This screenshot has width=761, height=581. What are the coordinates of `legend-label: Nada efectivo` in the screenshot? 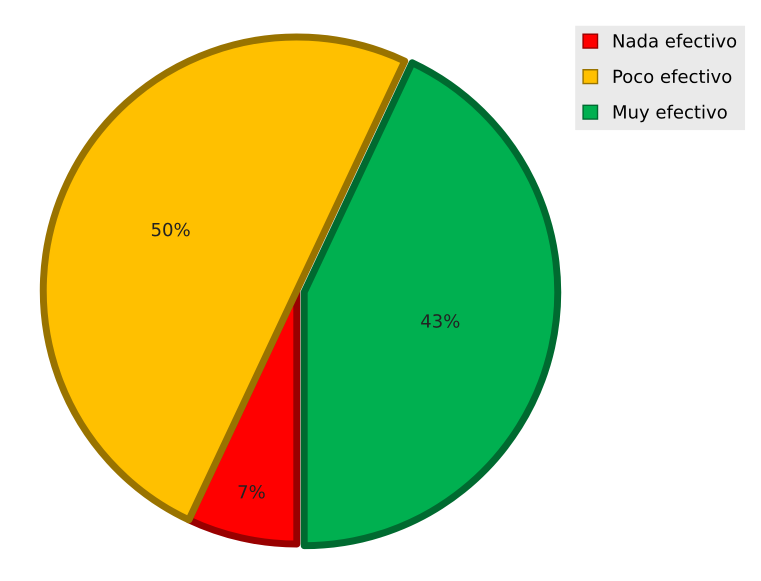 It's located at (675, 41).